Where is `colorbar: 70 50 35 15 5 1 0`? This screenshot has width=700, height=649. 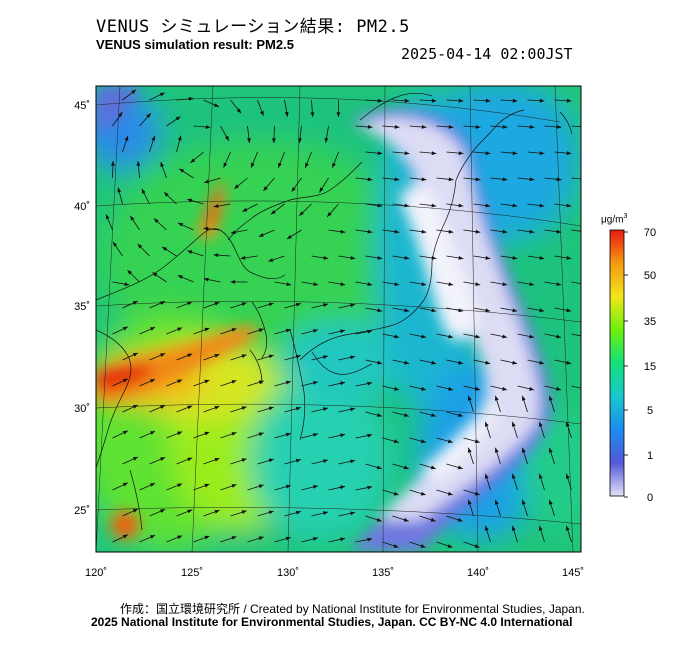
colorbar: 70 50 35 15 5 1 0 is located at coordinates (632, 365).